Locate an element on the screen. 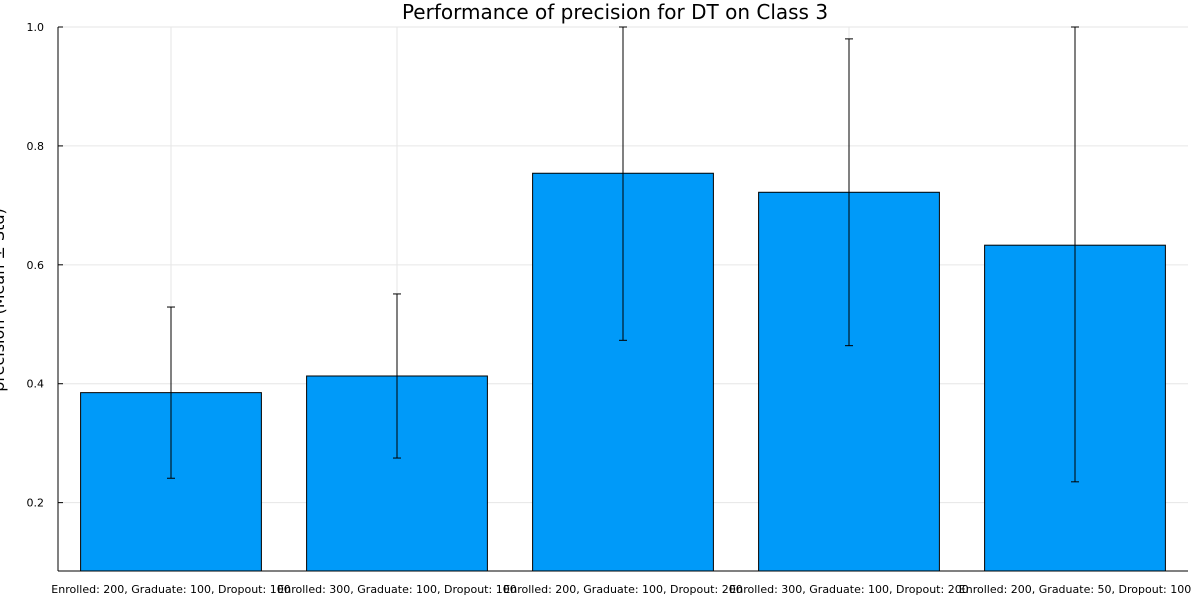 This screenshot has width=1200, height=600. y-tick-labels: 0.2 0.4 0.6 0.8 1.0 is located at coordinates (36, 265).